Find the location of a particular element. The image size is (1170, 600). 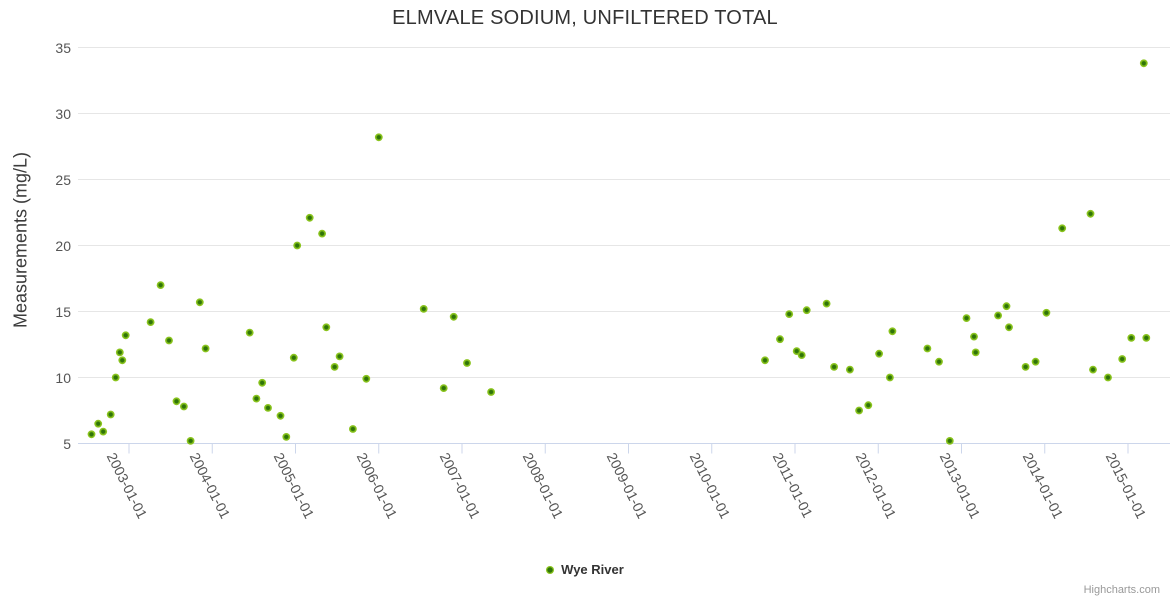

y-axis-tick-label: 10 is located at coordinates (63, 377).